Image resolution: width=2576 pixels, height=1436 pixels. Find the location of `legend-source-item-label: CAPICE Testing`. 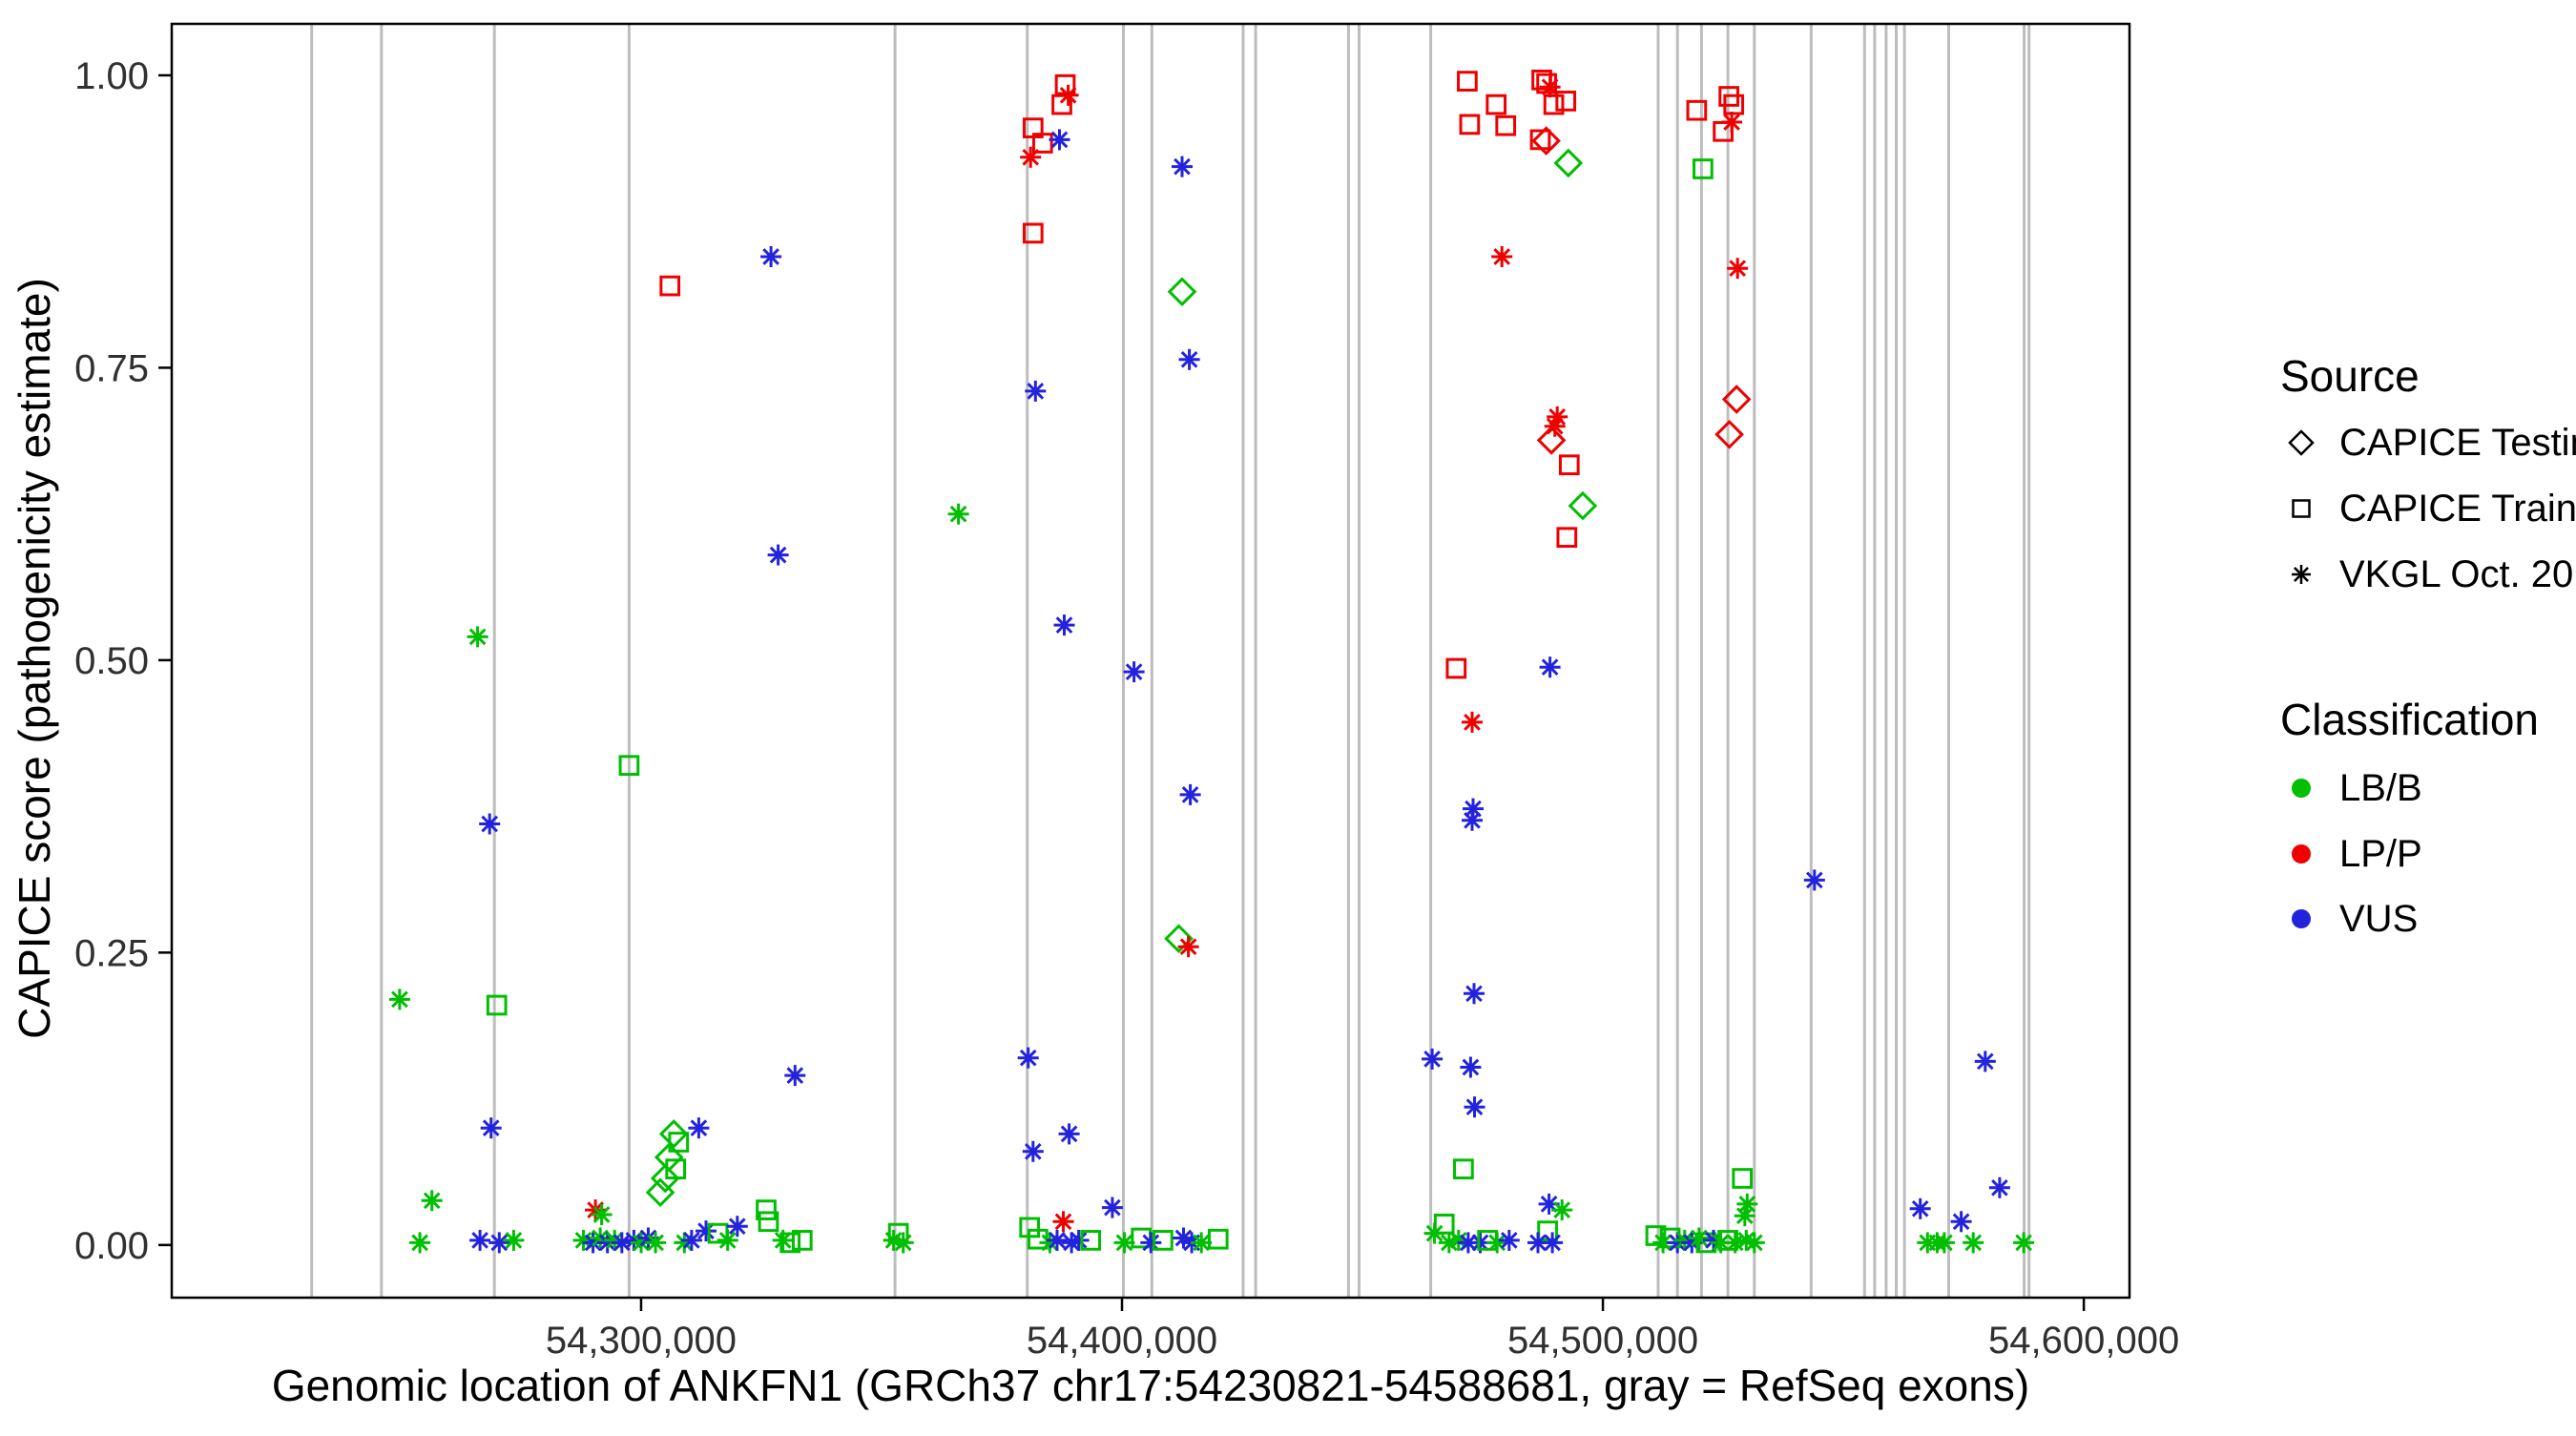

legend-source-item-label: CAPICE Testing is located at coordinates (2457, 443).